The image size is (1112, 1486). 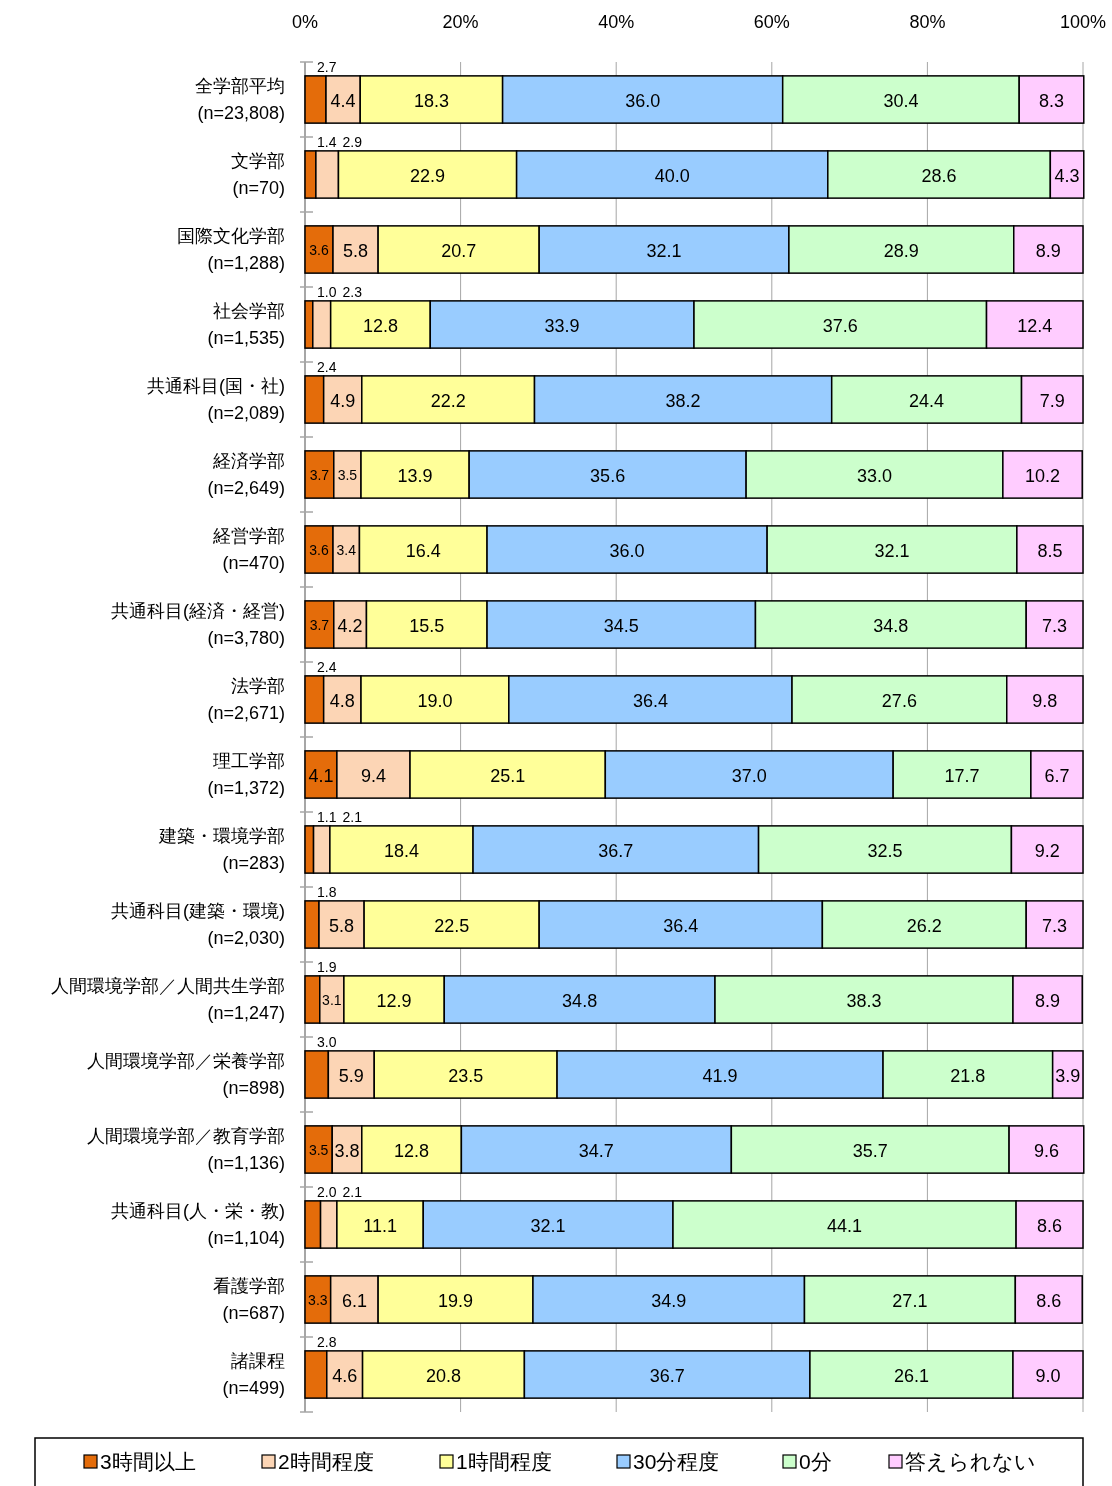 I want to click on data-label: 25.1, so click(x=508, y=775).